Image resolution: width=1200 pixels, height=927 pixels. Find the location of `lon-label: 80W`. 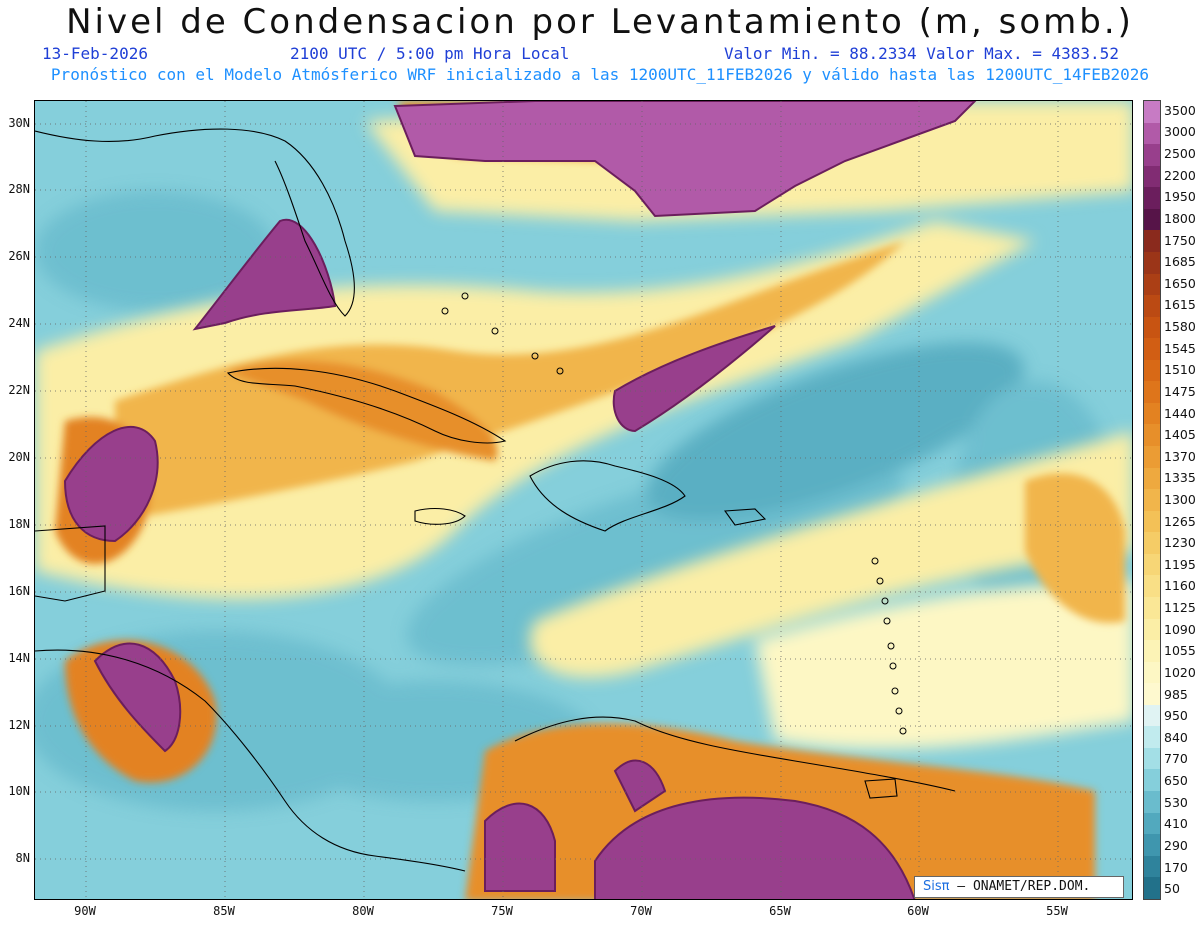

lon-label: 80W is located at coordinates (363, 911).